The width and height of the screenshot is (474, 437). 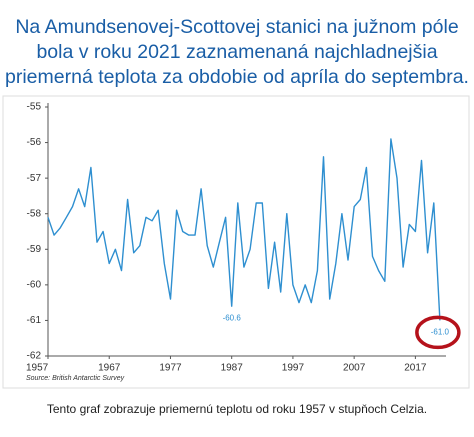 What do you see at coordinates (34, 178) in the screenshot?
I see `y-tick-label: -57` at bounding box center [34, 178].